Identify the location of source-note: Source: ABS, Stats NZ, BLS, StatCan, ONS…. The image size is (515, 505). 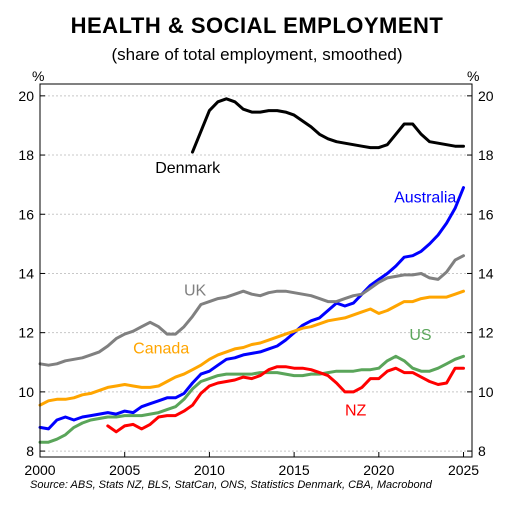
(231, 485).